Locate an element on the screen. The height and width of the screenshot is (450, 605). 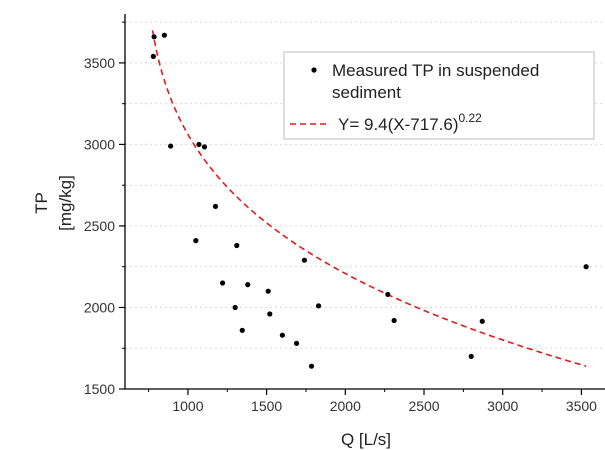
legend-label-measured-line1: Measured TP in suspended is located at coordinates (435, 70).